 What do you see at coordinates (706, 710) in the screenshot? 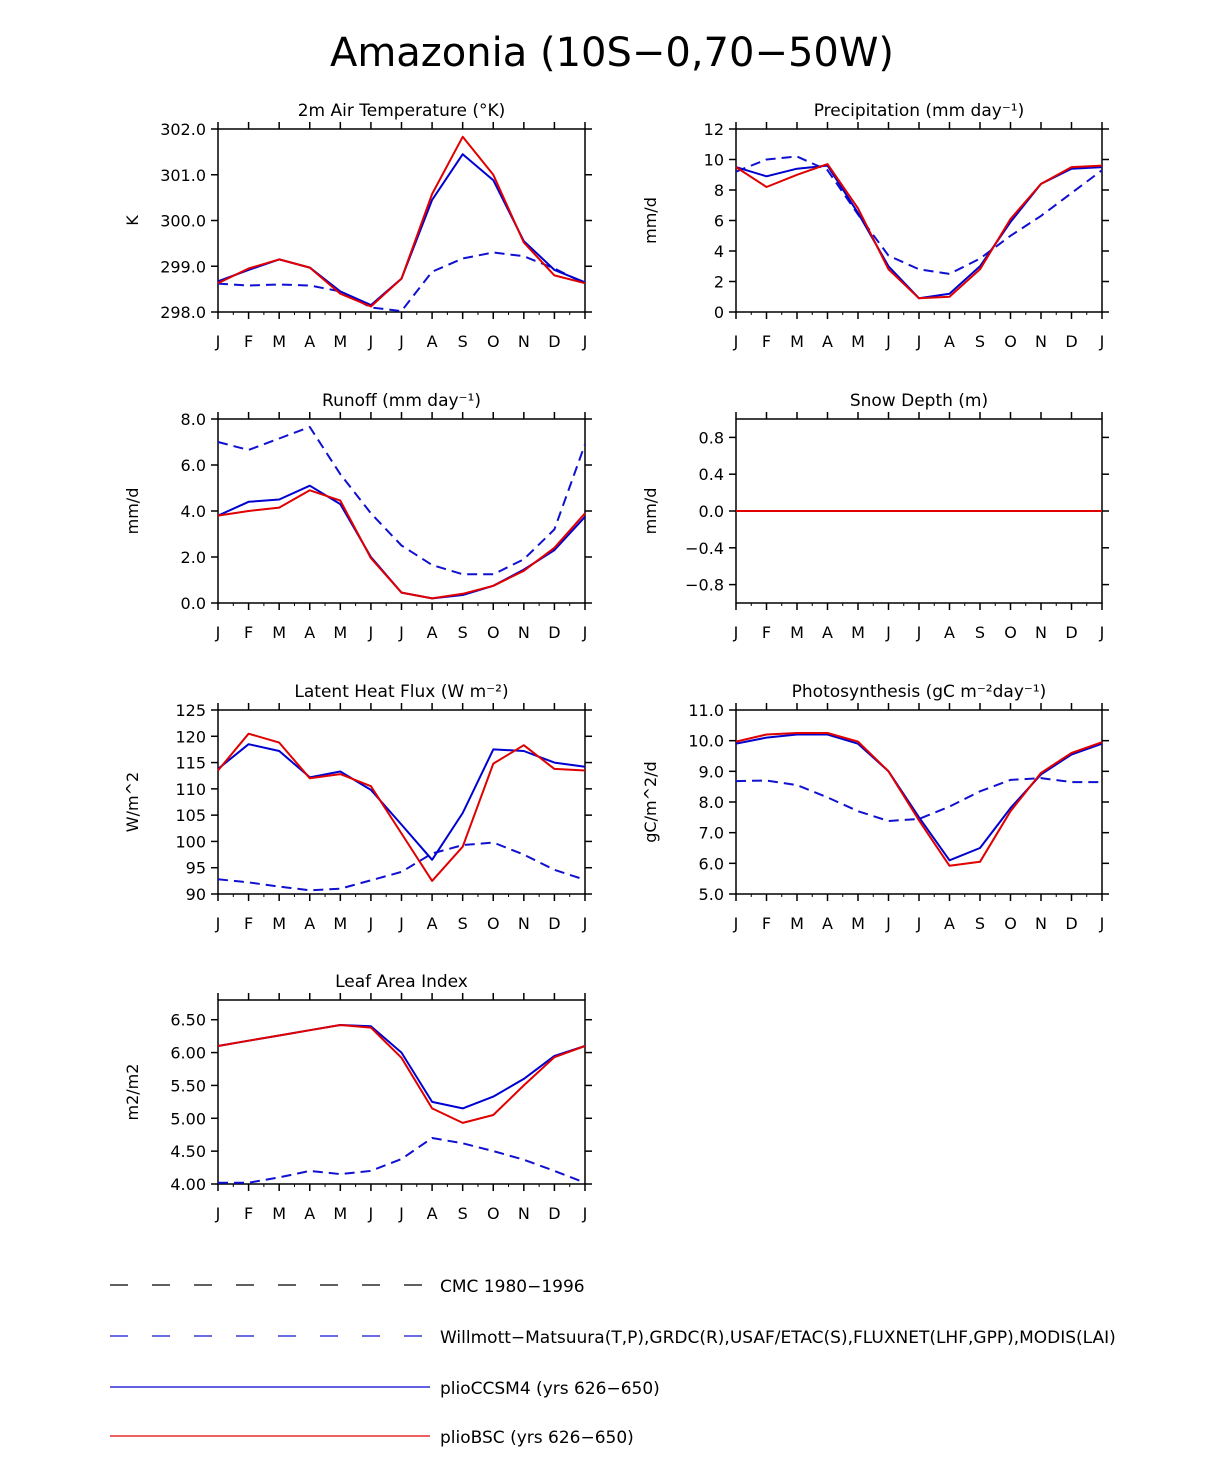
I see `y-tick-label: 11.0` at bounding box center [706, 710].